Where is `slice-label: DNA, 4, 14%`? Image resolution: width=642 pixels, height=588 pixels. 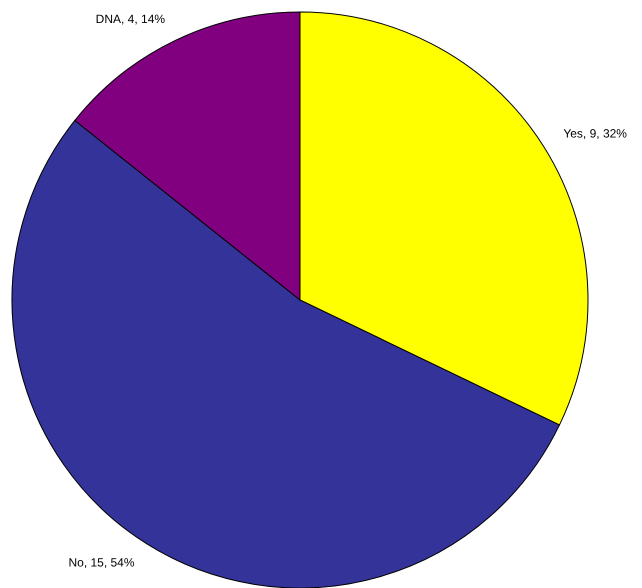
slice-label: DNA, 4, 14% is located at coordinates (131, 19).